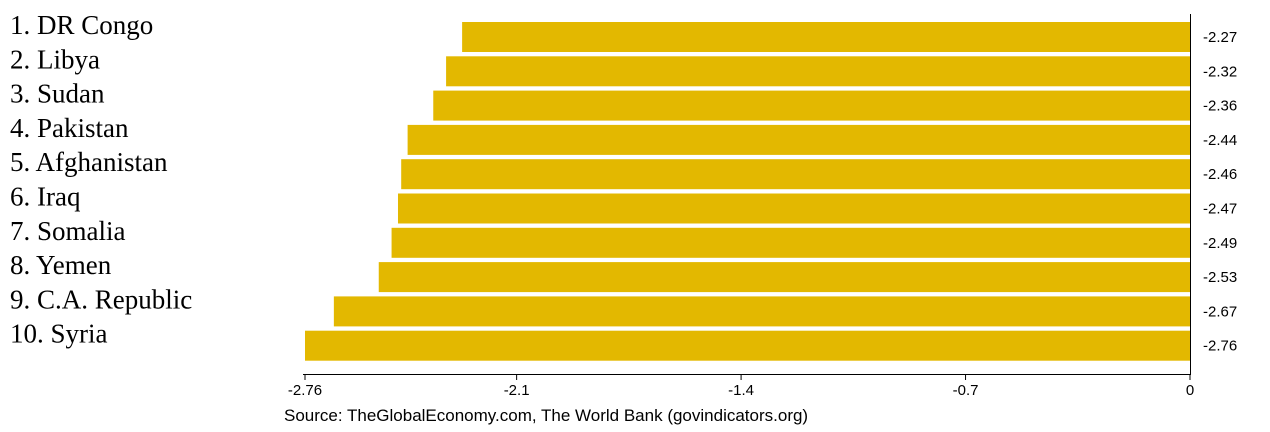 The width and height of the screenshot is (1270, 432). What do you see at coordinates (1220, 37) in the screenshot?
I see `value-label: -2.27` at bounding box center [1220, 37].